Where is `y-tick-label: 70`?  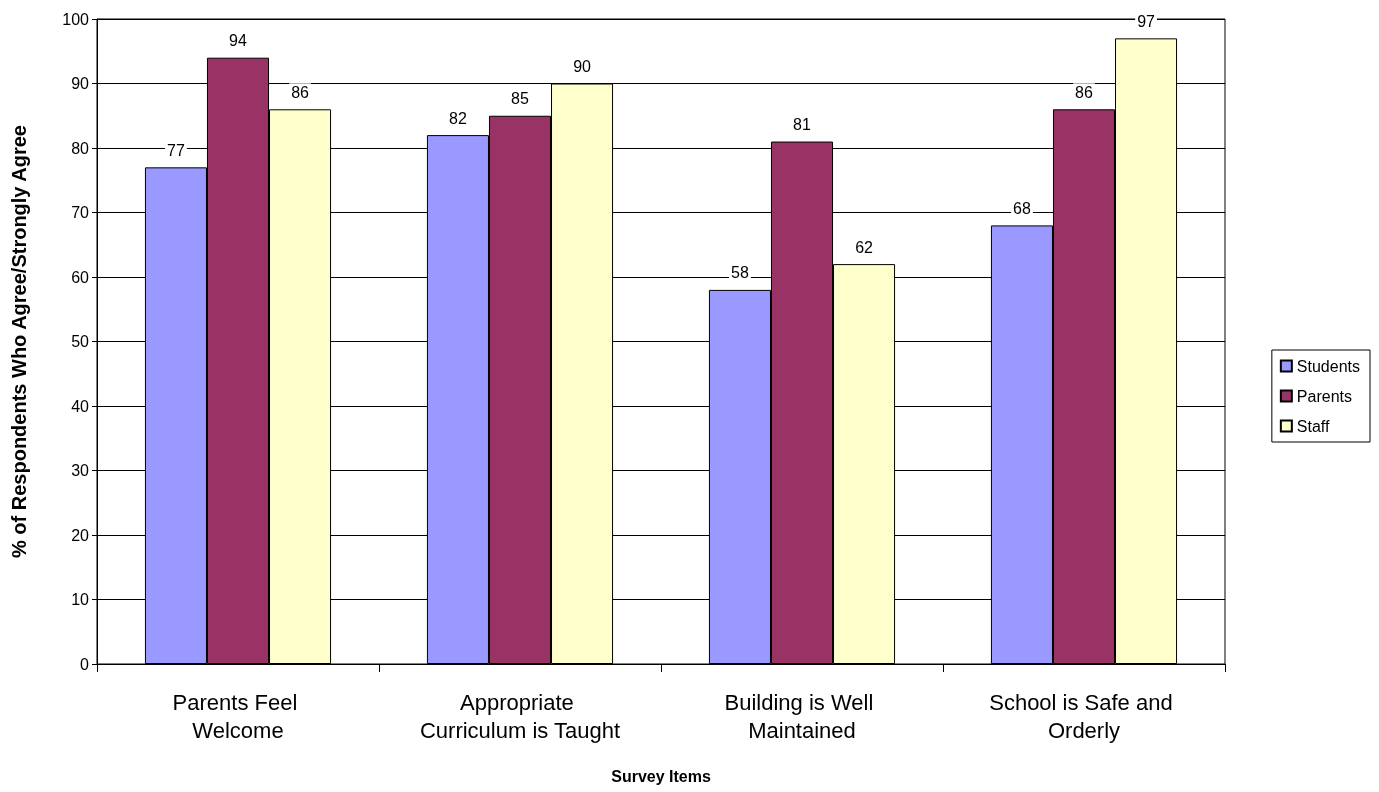 y-tick-label: 70 is located at coordinates (80, 212).